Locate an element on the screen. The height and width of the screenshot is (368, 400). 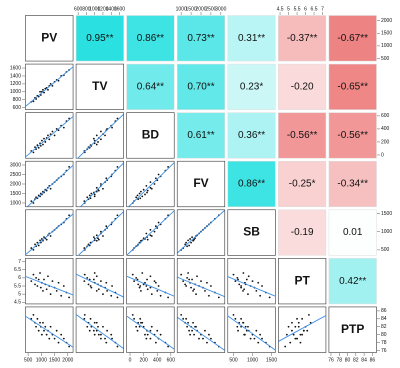
right-tick-label: 76 is located at coordinates (384, 351).